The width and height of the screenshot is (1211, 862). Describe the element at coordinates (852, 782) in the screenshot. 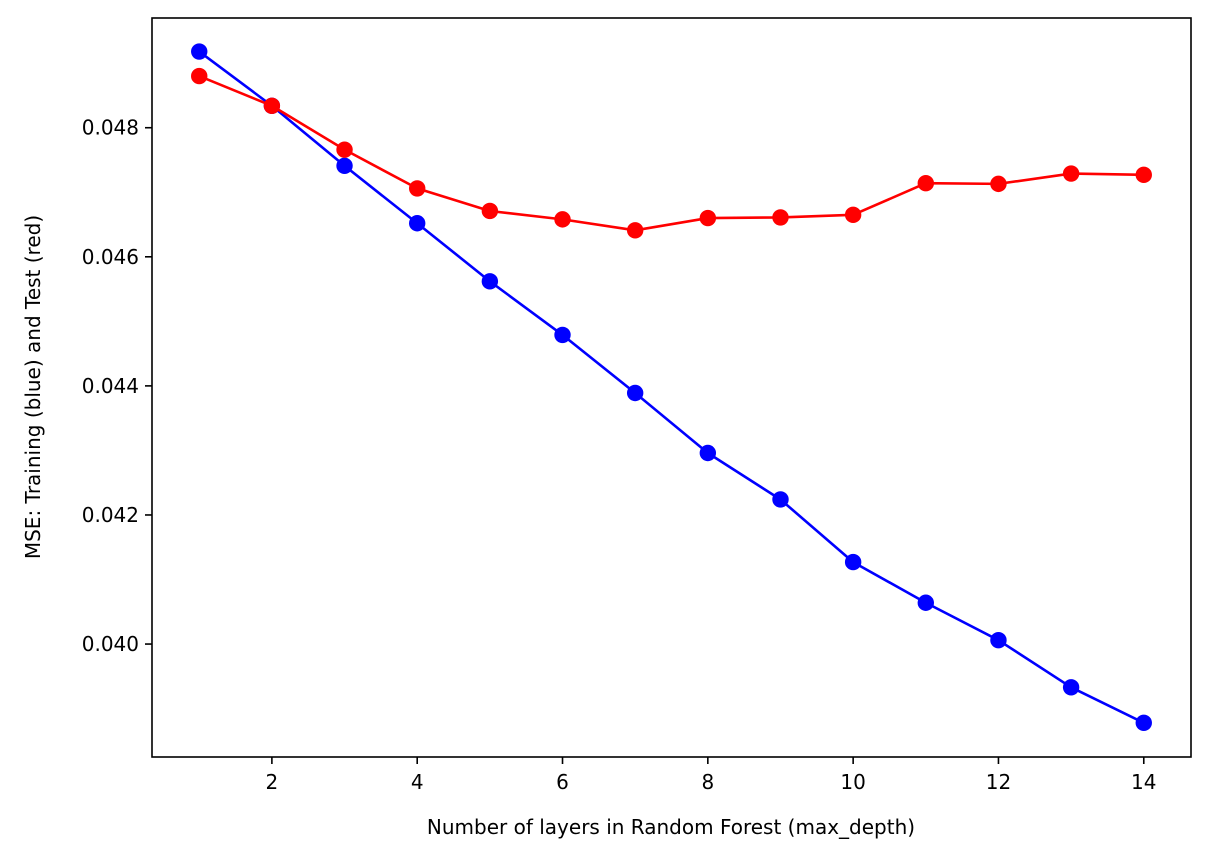

I see `x-tick-label: 10` at that location.